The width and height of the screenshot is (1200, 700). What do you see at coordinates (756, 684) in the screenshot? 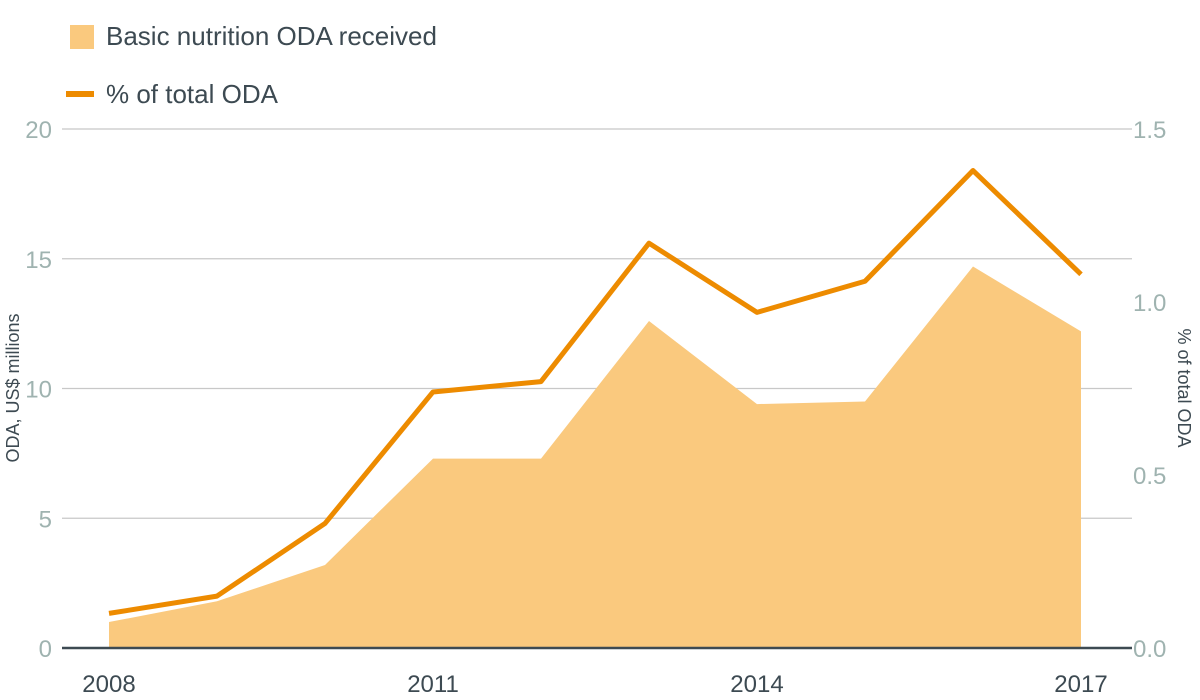
I see `x-tick-label: 2014` at bounding box center [756, 684].